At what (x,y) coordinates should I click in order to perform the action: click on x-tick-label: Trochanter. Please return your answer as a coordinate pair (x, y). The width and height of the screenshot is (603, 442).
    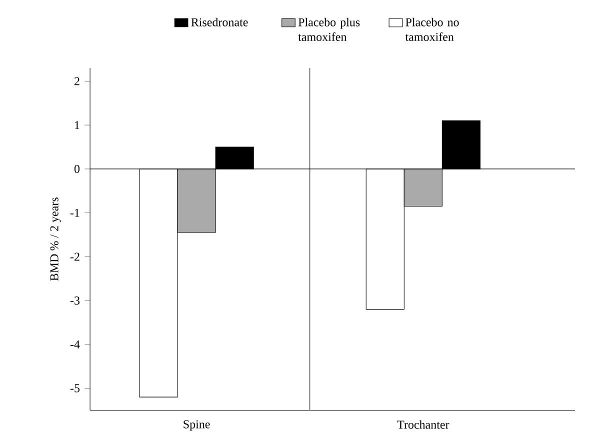
    Looking at the image, I should click on (423, 424).